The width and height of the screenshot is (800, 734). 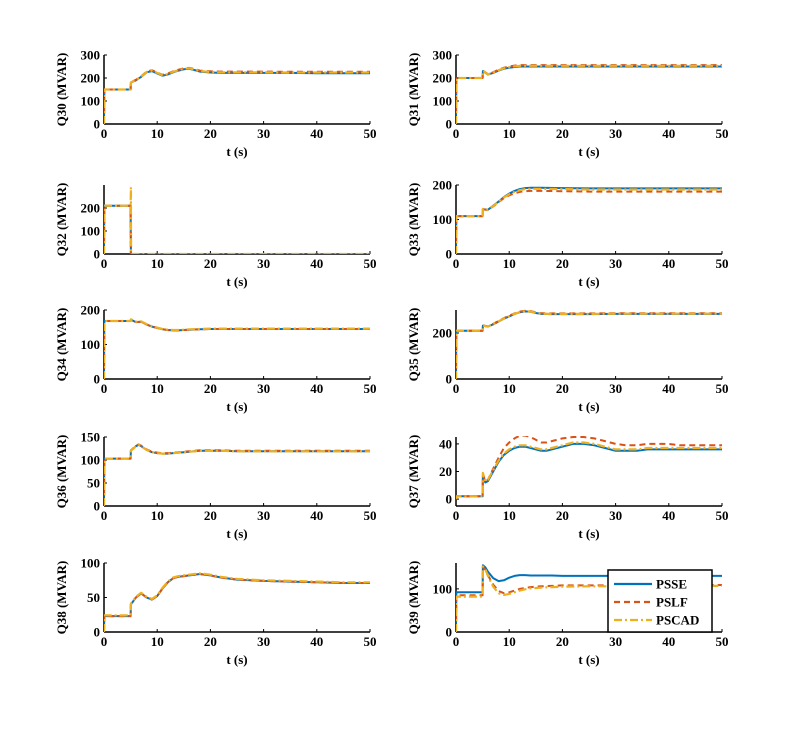 What do you see at coordinates (61, 90) in the screenshot?
I see `y-axis-label: Q30 (MVAR)` at bounding box center [61, 90].